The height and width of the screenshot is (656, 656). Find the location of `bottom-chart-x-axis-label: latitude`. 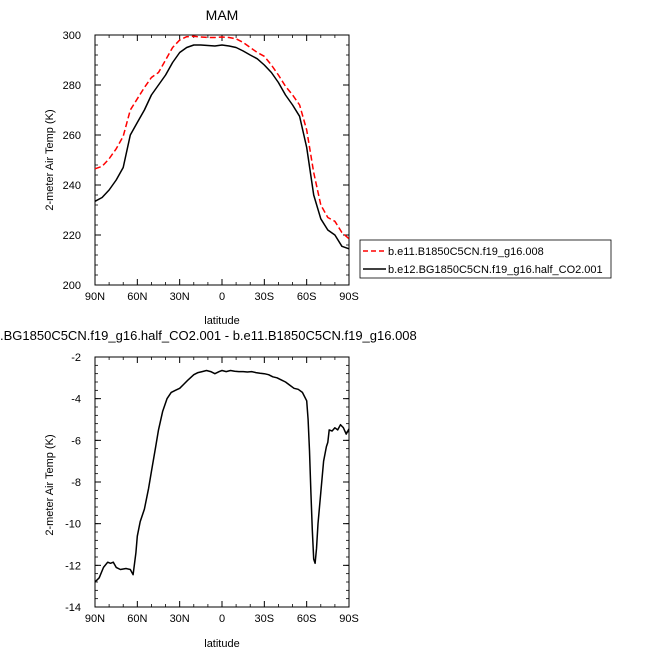

bottom-chart-x-axis-label: latitude is located at coordinates (221, 644).